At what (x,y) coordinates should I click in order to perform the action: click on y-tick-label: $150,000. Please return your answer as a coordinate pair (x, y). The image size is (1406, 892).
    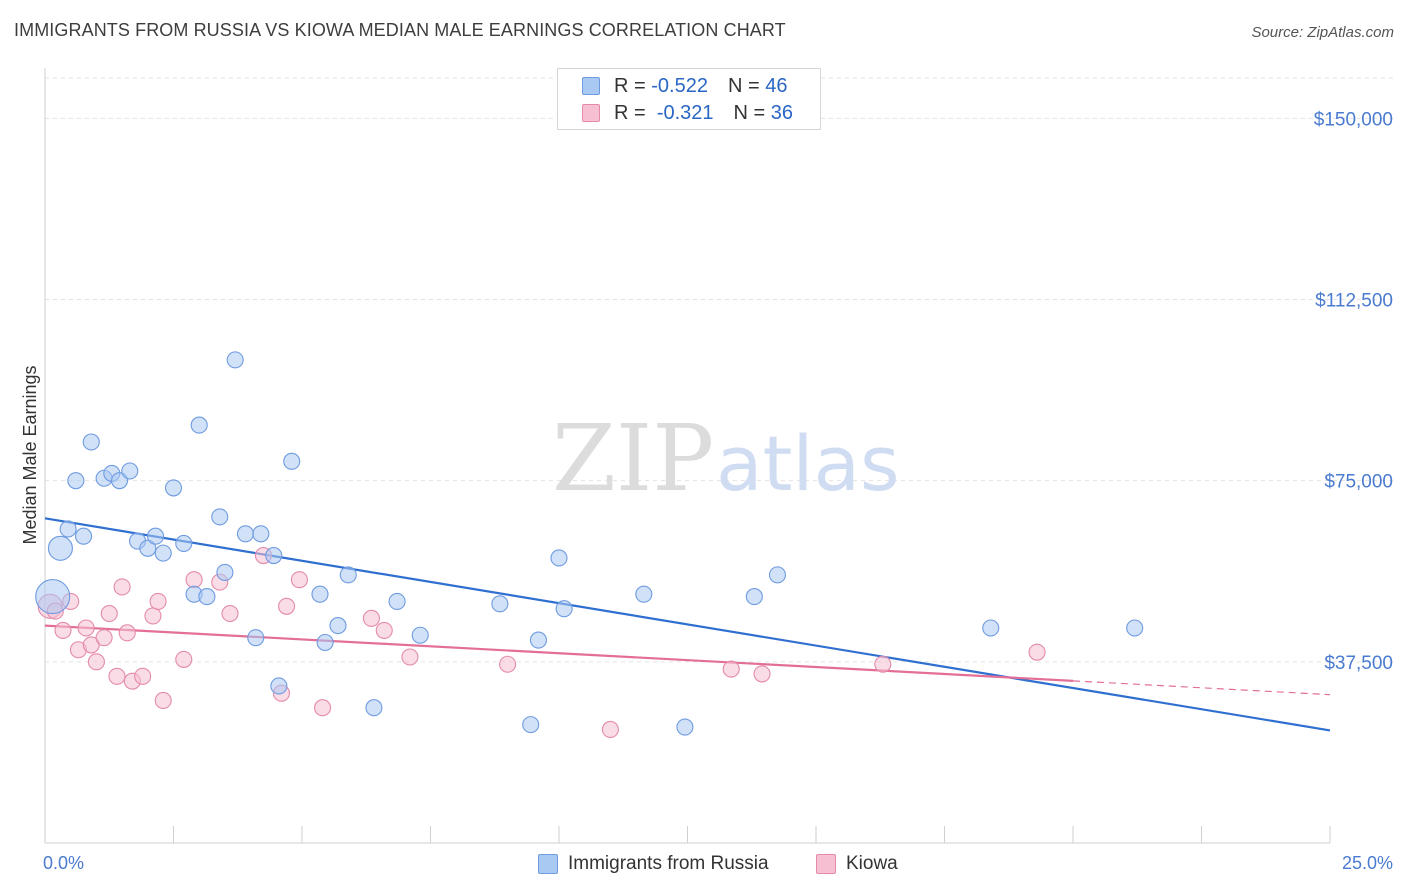
    Looking at the image, I should click on (1353, 119).